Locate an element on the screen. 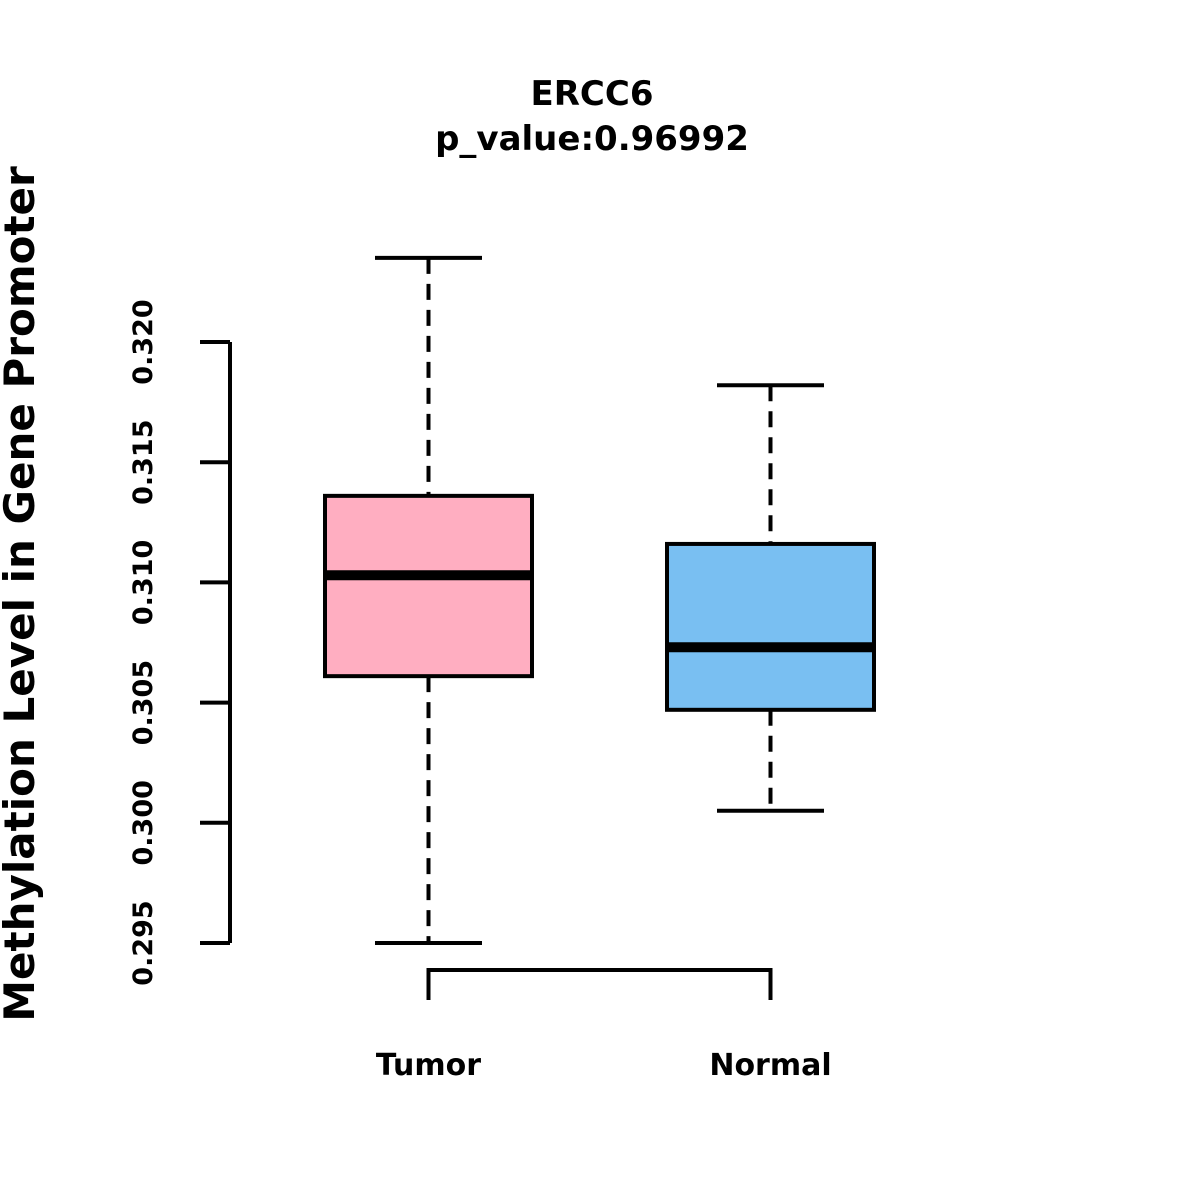 This screenshot has width=1200, height=1200. y-axis-label: Methylation Level in Gene Promoter is located at coordinates (22, 594).